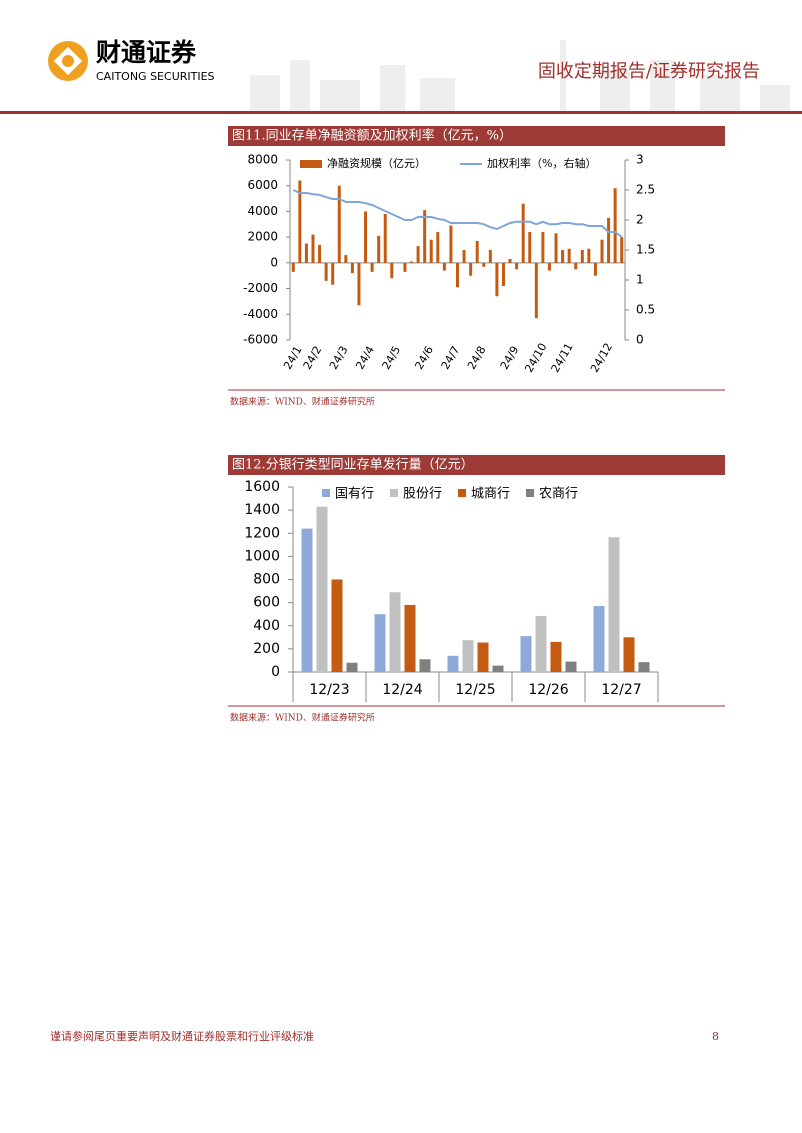  What do you see at coordinates (354, 494) in the screenshot?
I see `legend-label: 国有行` at bounding box center [354, 494].